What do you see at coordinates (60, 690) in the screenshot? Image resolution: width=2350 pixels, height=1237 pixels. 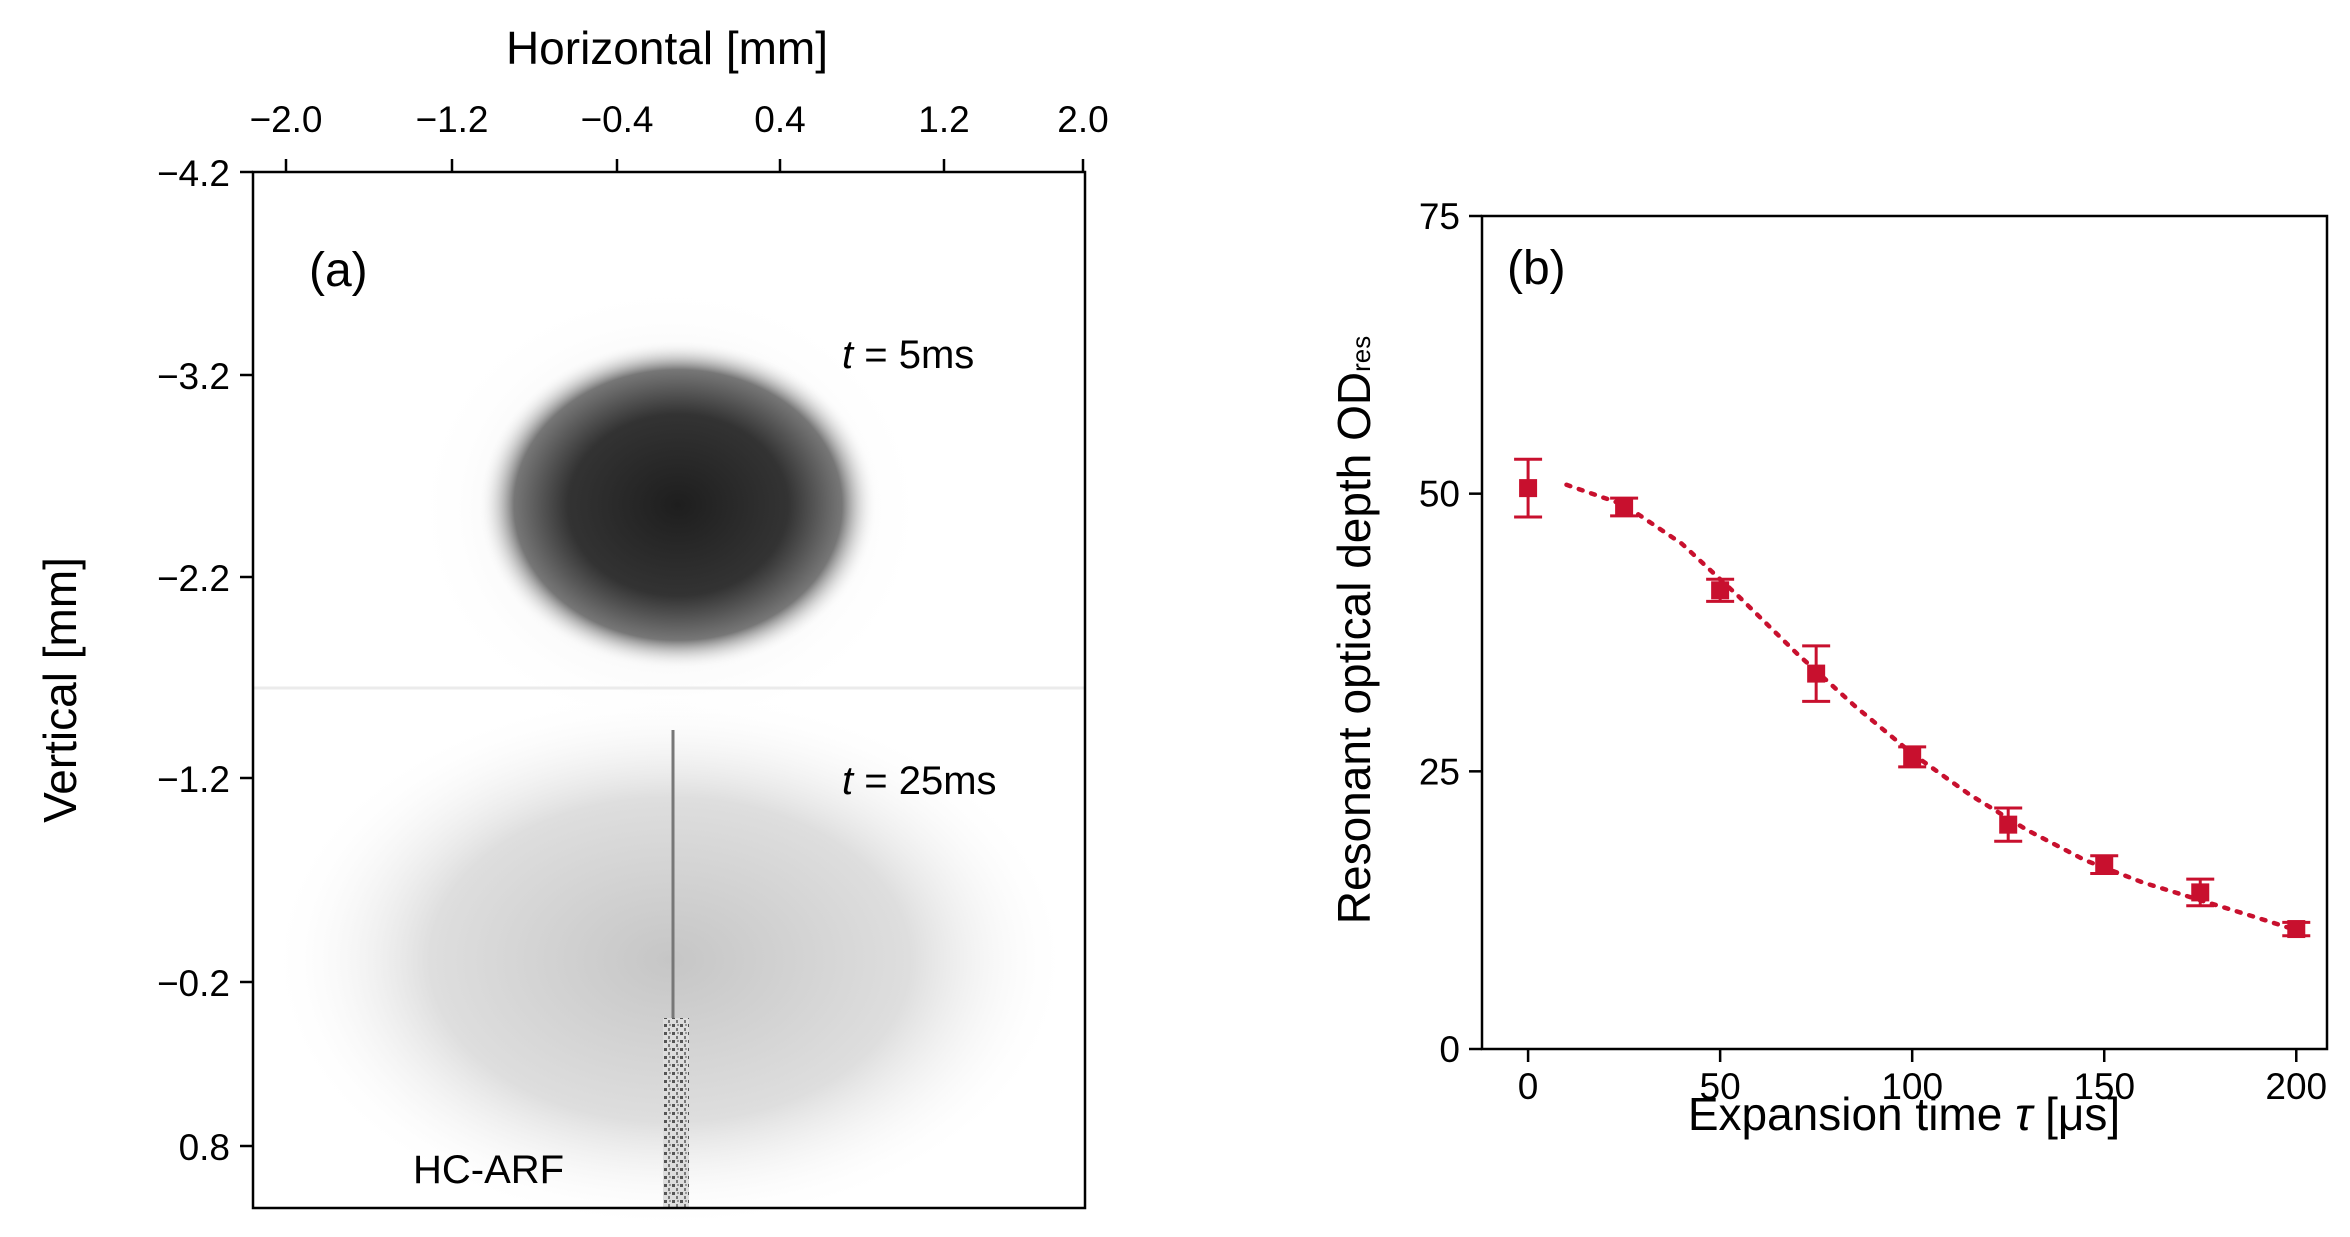 I see `panel-a-y-axis-label: Vertical [mm]` at bounding box center [60, 690].